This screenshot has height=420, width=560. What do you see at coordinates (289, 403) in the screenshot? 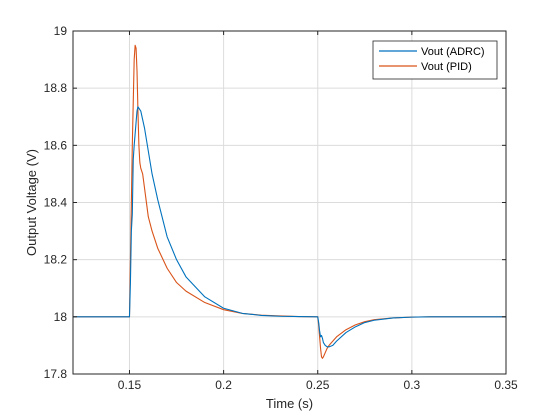
I see `x-axis-label: Time (s)` at bounding box center [289, 403].